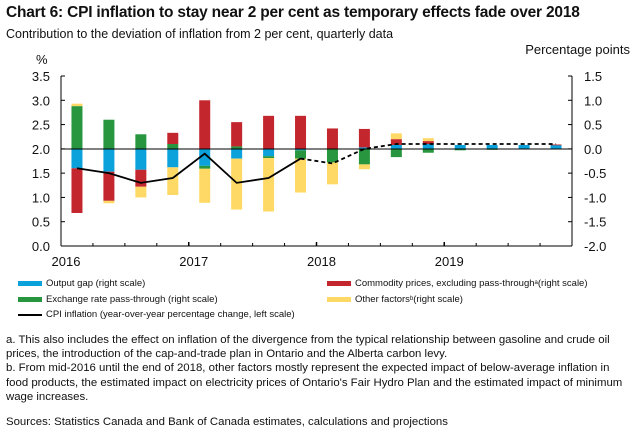  Describe the element at coordinates (438, 299) in the screenshot. I see `legend-label-other-tail: (right scale)` at that location.